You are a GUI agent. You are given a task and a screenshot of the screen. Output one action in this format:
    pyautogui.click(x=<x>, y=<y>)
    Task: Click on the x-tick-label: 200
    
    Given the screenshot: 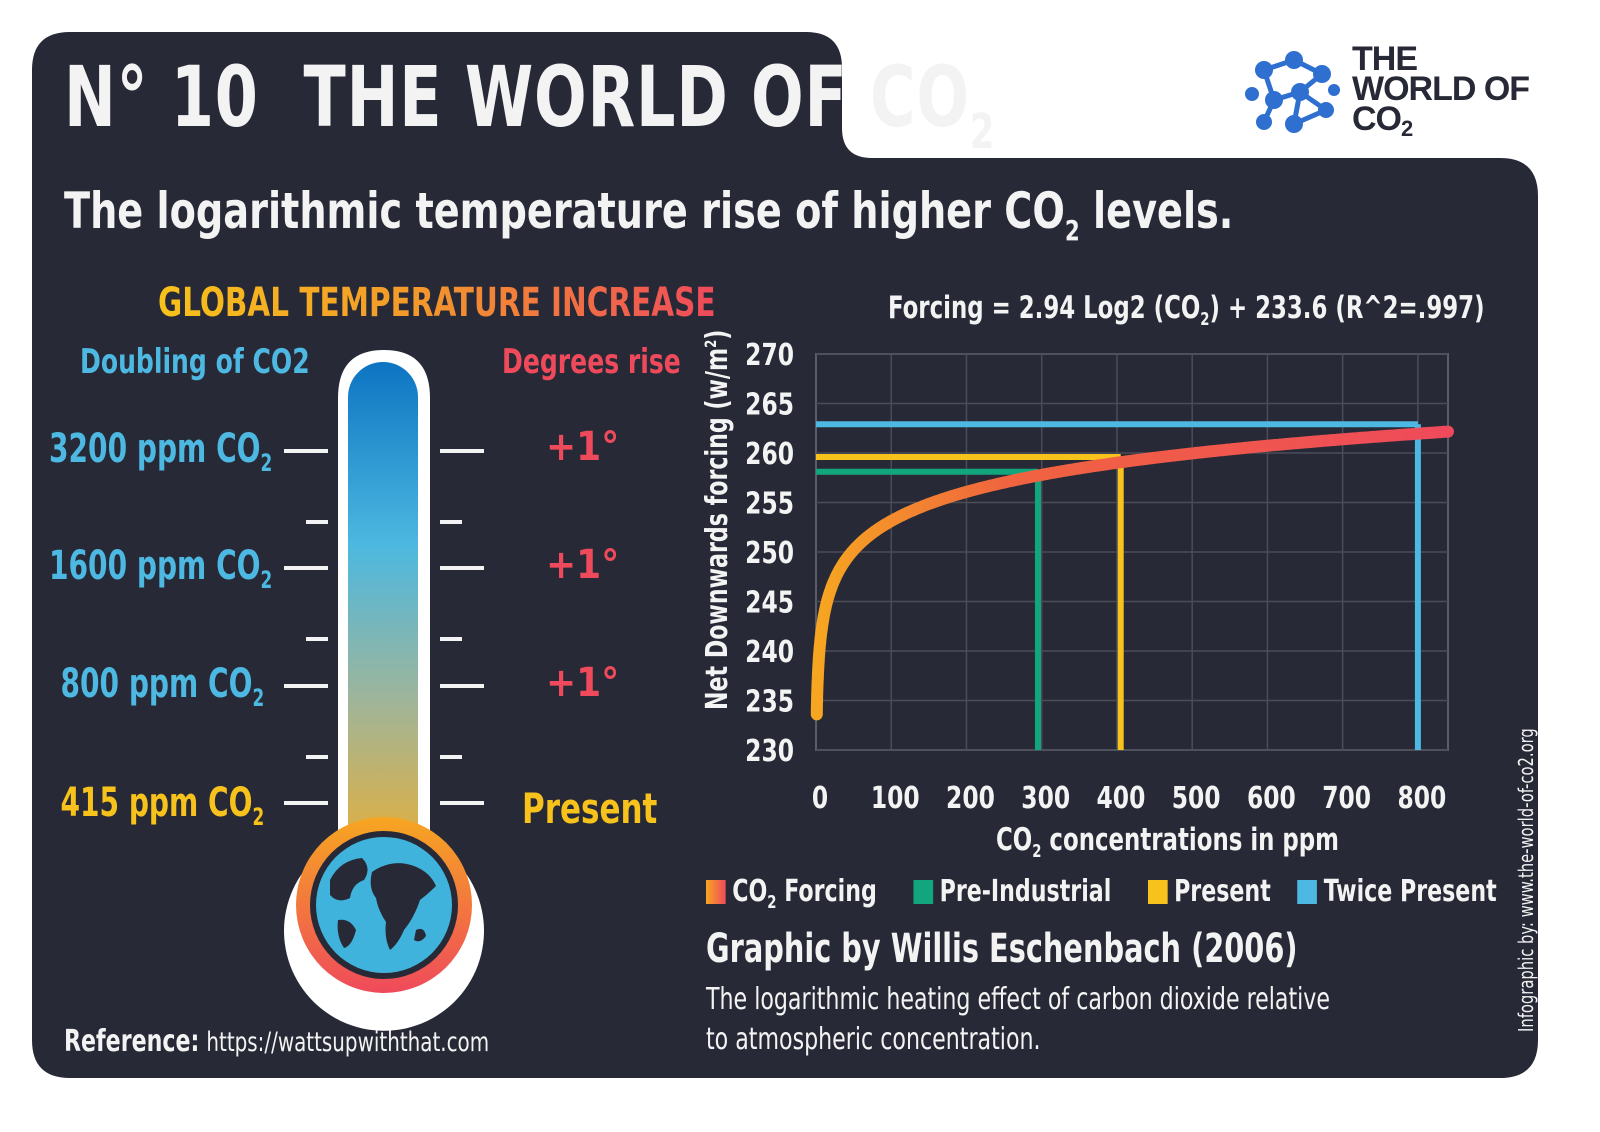 What is the action you would take?
    pyautogui.click(x=970, y=798)
    